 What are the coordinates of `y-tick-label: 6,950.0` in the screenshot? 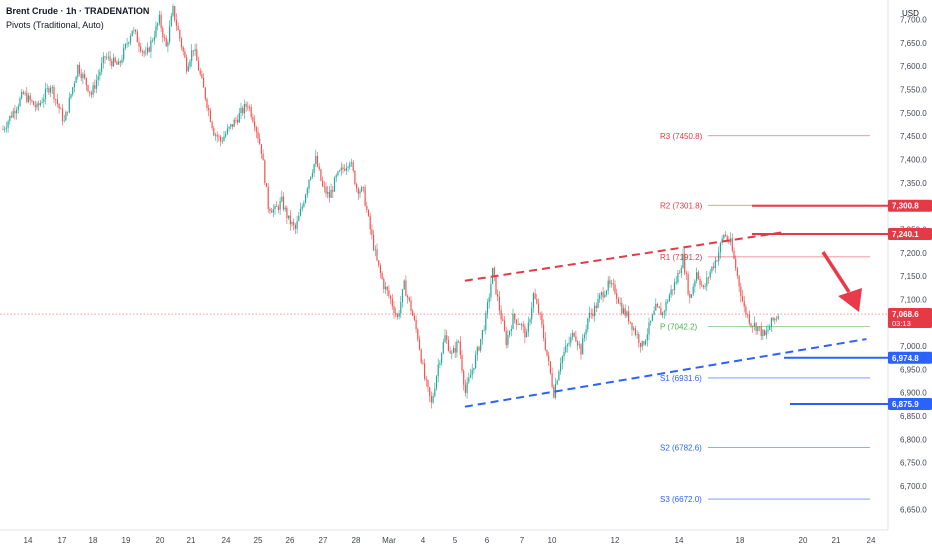 It's located at (913, 369).